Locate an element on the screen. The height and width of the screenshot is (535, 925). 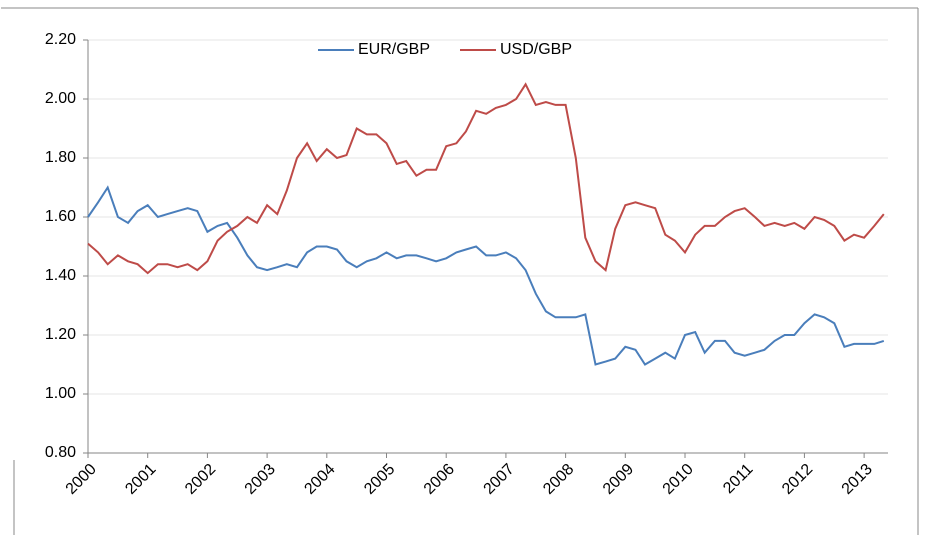
x-tick-label: 2002 is located at coordinates (200, 479).